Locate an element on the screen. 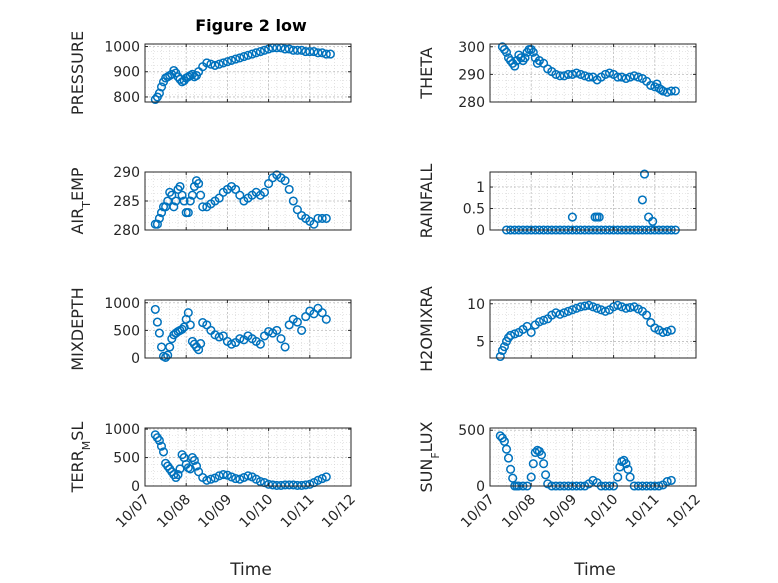 Image resolution: width=778 pixels, height=583 pixels. y-axis-label: RAINFALL is located at coordinates (426, 201).